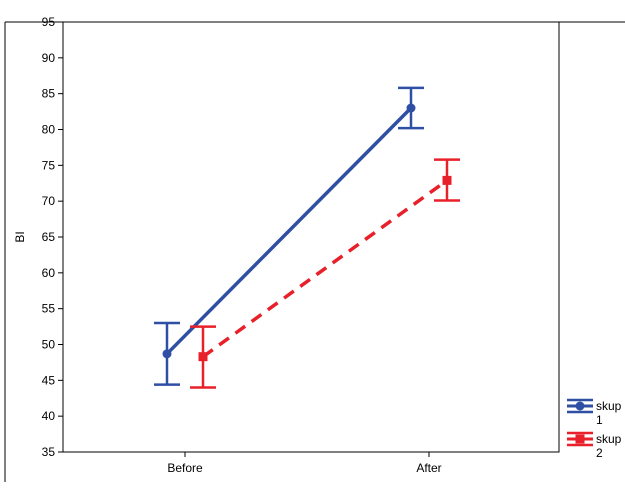 The height and width of the screenshot is (491, 625). I want to click on y-tick-label: 80, so click(49, 130).